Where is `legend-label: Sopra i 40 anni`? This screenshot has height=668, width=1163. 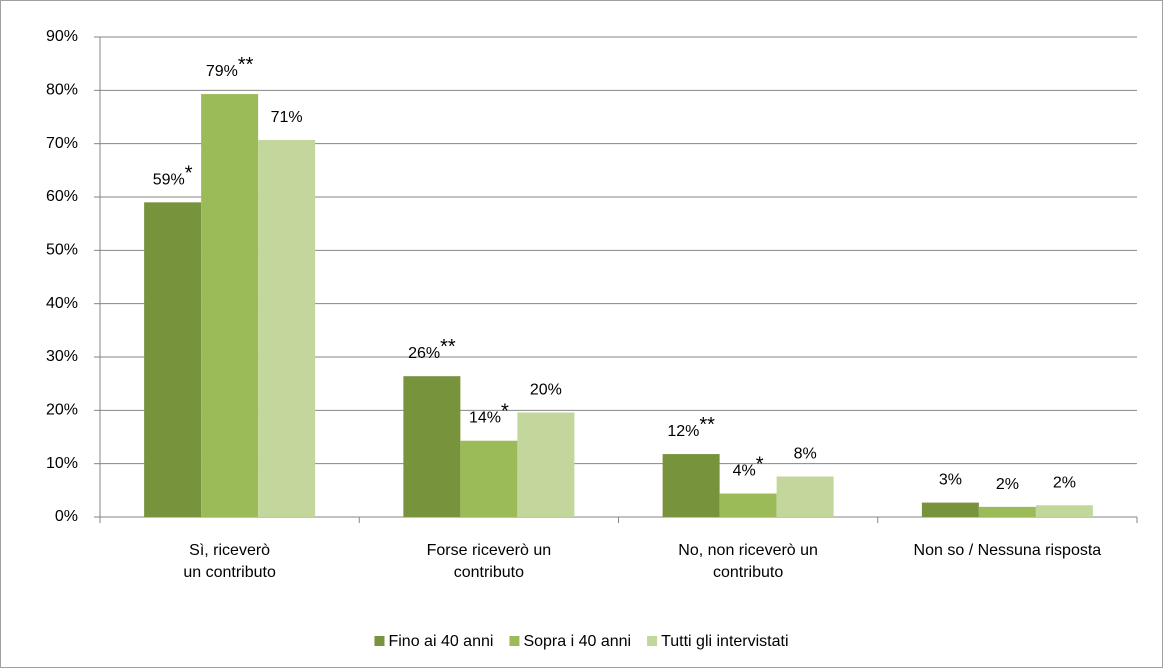
legend-label: Sopra i 40 anni is located at coordinates (577, 641).